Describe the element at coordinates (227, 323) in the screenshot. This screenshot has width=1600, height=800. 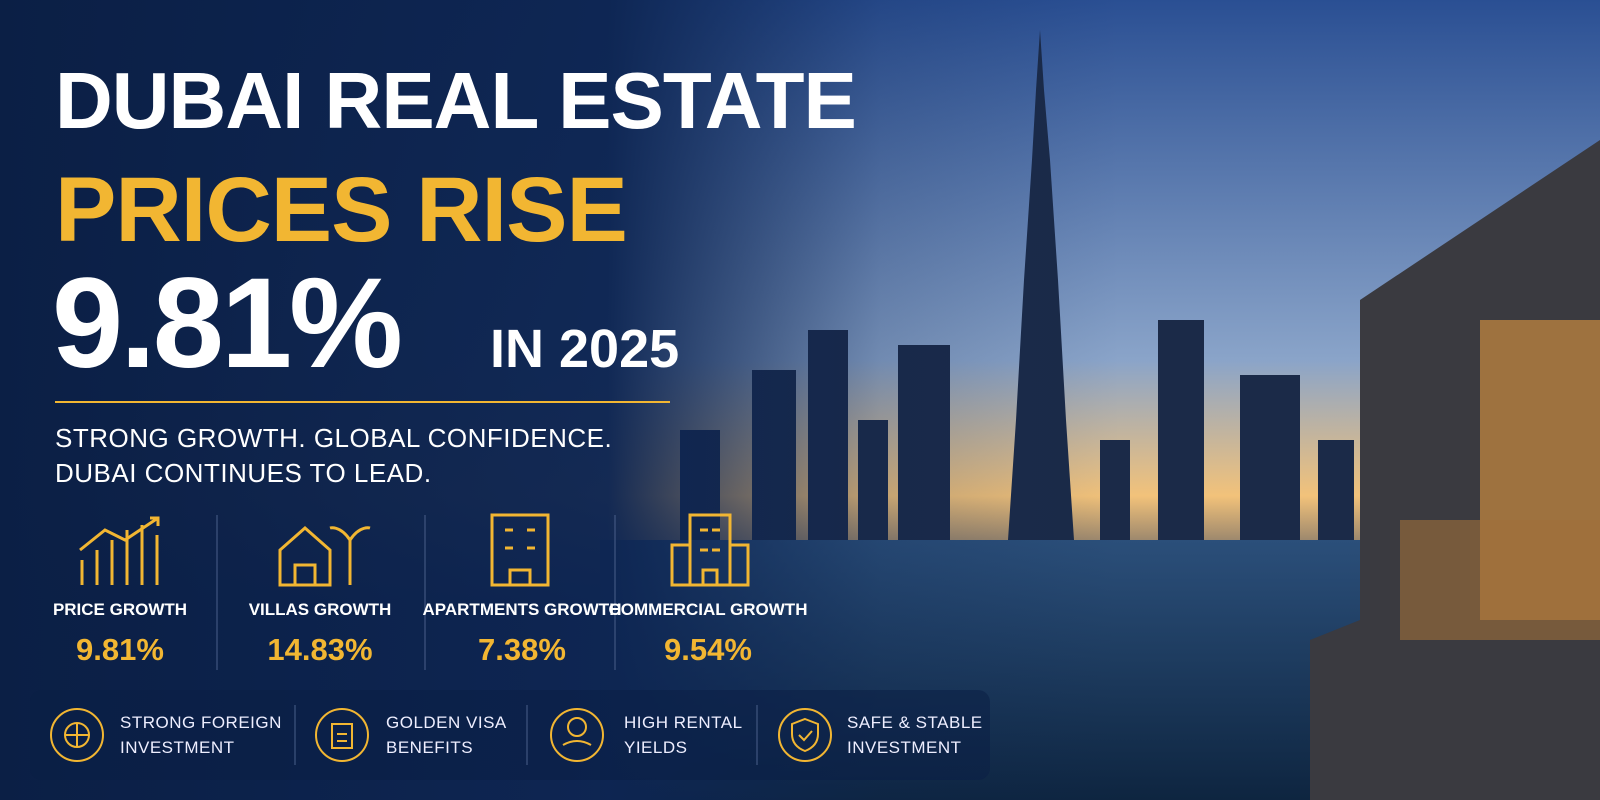
I see `headline-figure: 9.81%` at that location.